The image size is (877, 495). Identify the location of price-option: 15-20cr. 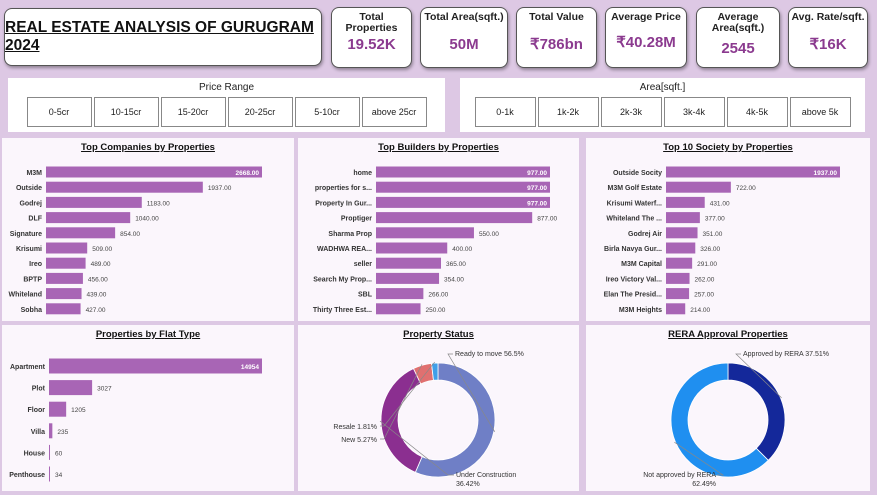
(193, 112).